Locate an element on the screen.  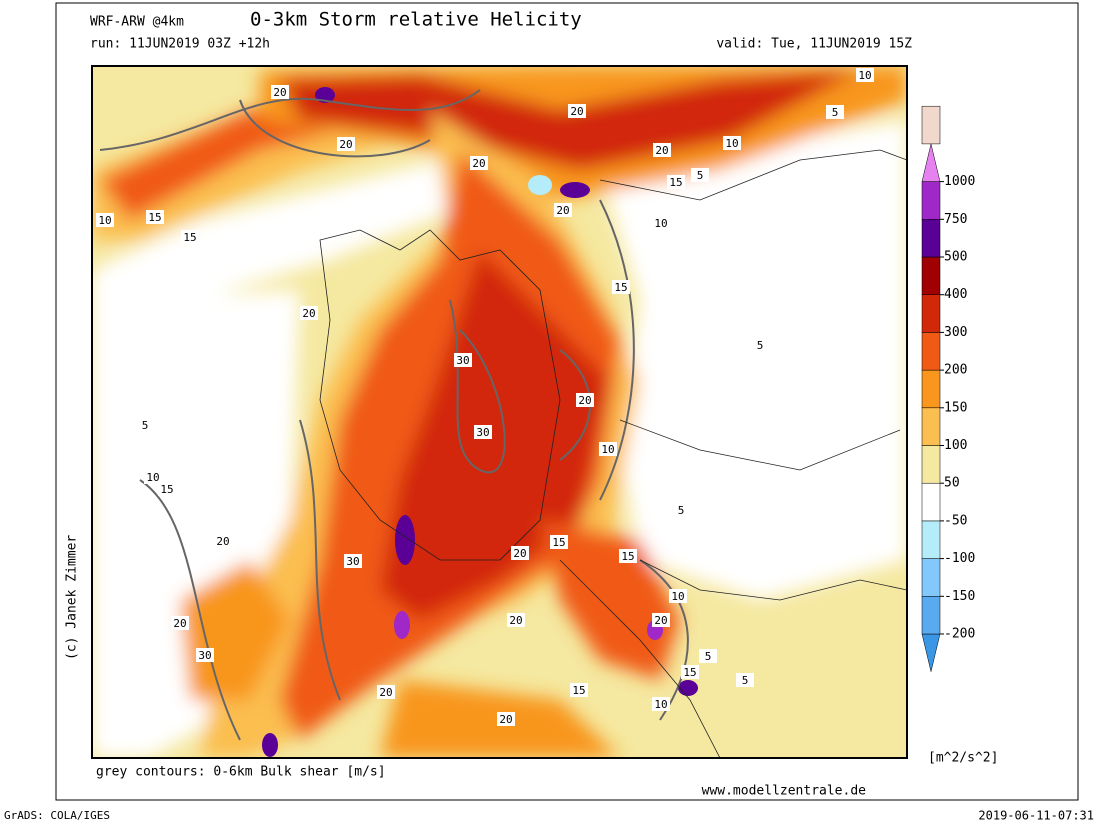
colorbar-label: -150 is located at coordinates (959, 596).